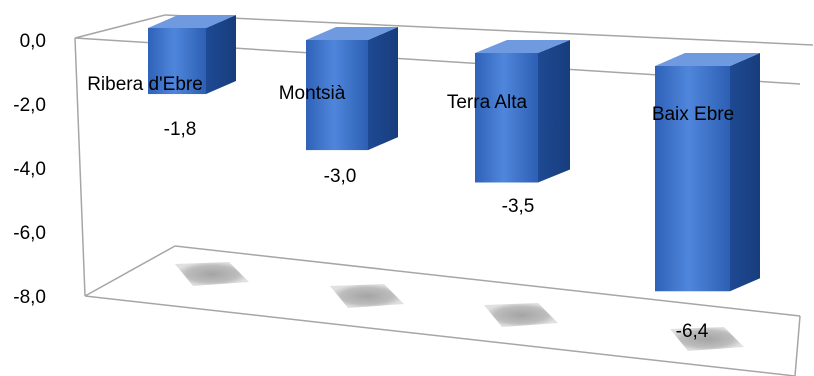 This screenshot has height=376, width=814. Describe the element at coordinates (29, 233) in the screenshot. I see `y-tick-label: -6,0` at that location.